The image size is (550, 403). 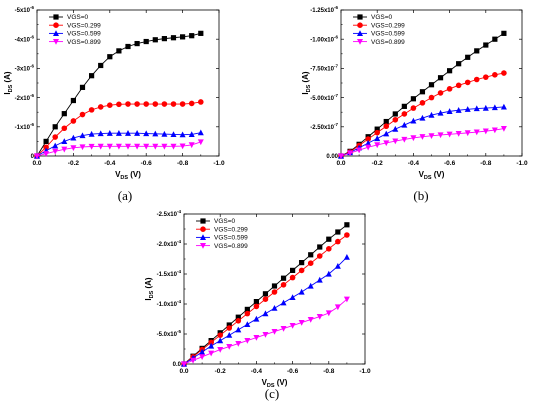 What do you see at coordinates (306, 83) in the screenshot?
I see `y-axis-label: IDS (A)` at bounding box center [306, 83].